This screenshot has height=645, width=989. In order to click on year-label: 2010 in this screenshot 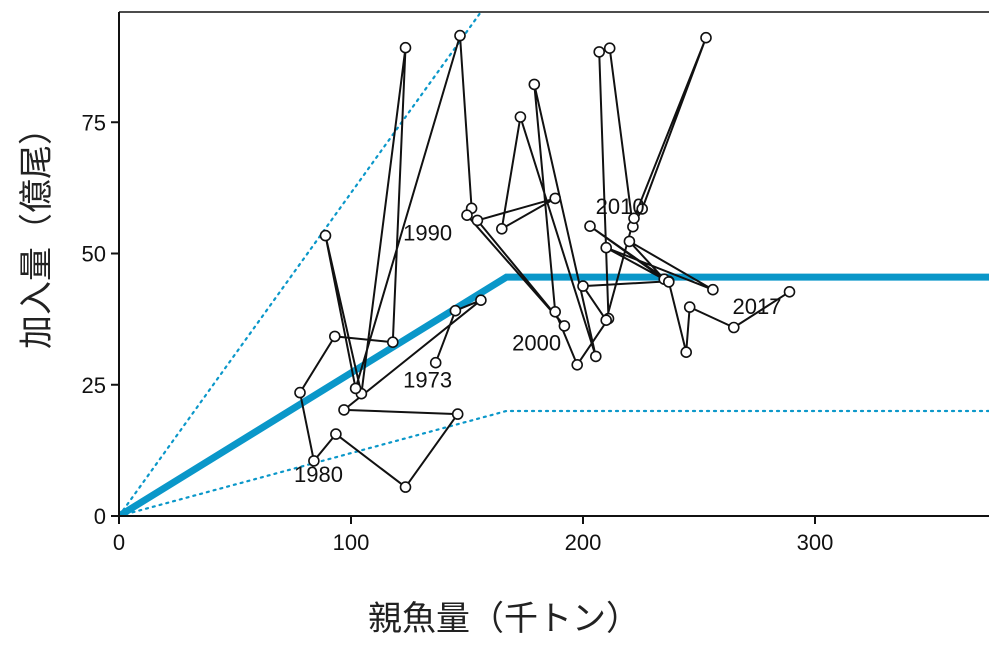, I will do `click(620, 206)`.